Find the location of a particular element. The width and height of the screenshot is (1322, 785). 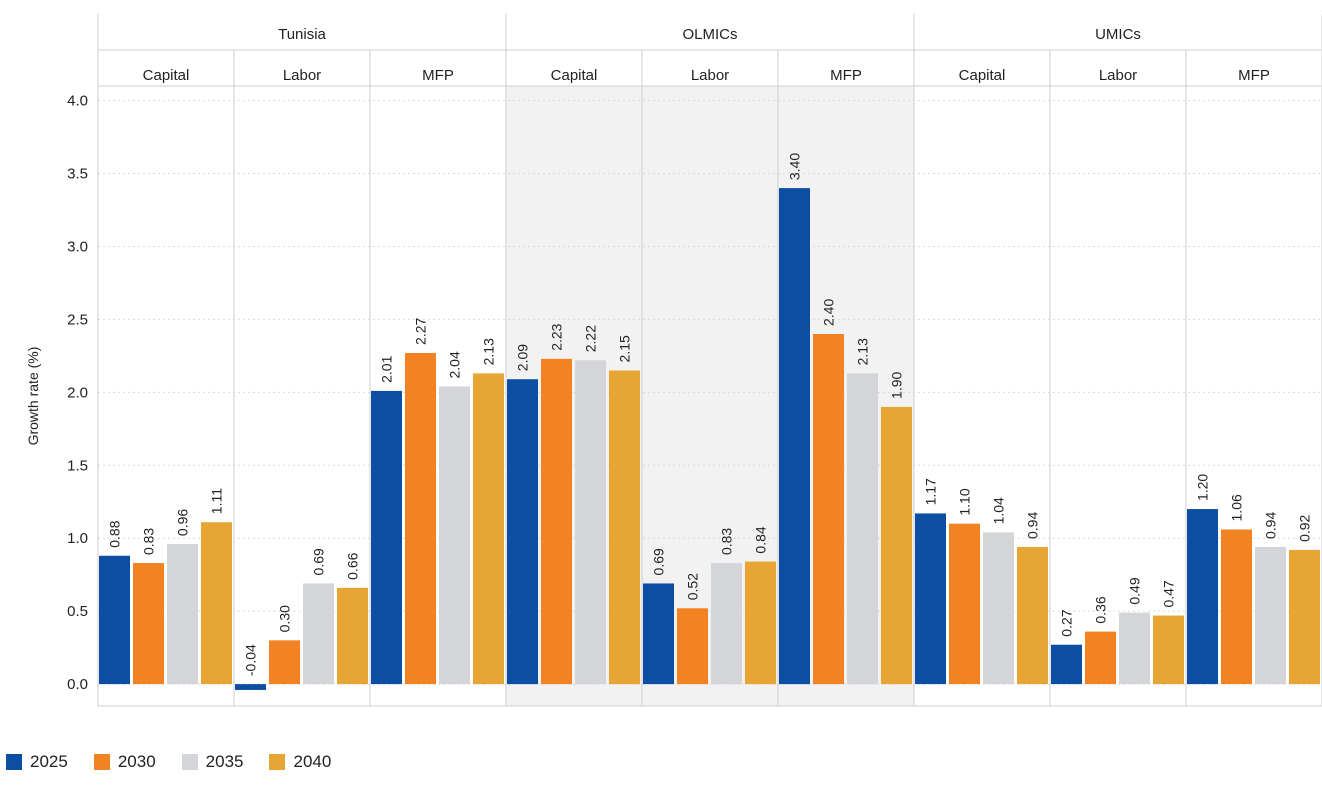

bar-tunisia-mfp-2030 is located at coordinates (420, 518).